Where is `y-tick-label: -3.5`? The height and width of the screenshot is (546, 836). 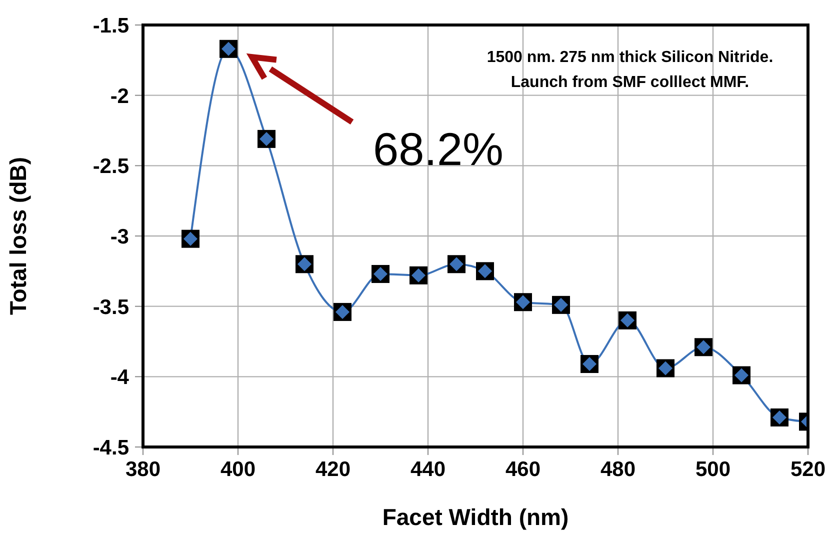 y-tick-label: -3.5 is located at coordinates (111, 307).